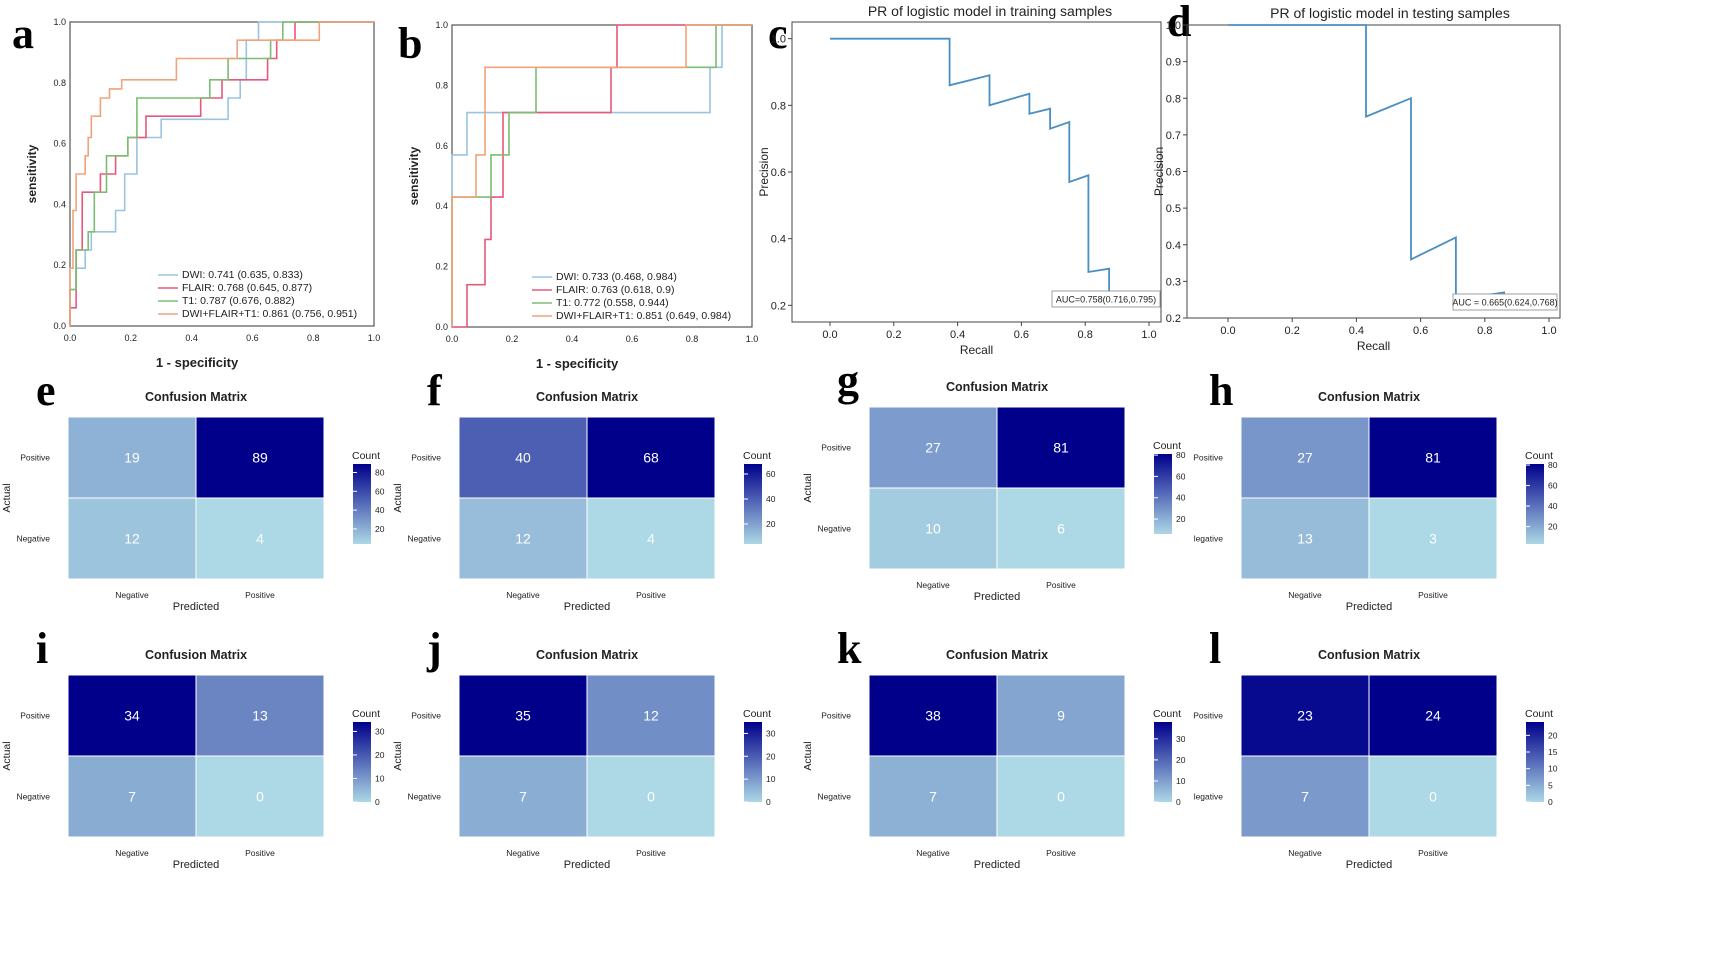 The height and width of the screenshot is (965, 1731). Describe the element at coordinates (933, 448) in the screenshot. I see `matrix-cell-value: 27` at that location.